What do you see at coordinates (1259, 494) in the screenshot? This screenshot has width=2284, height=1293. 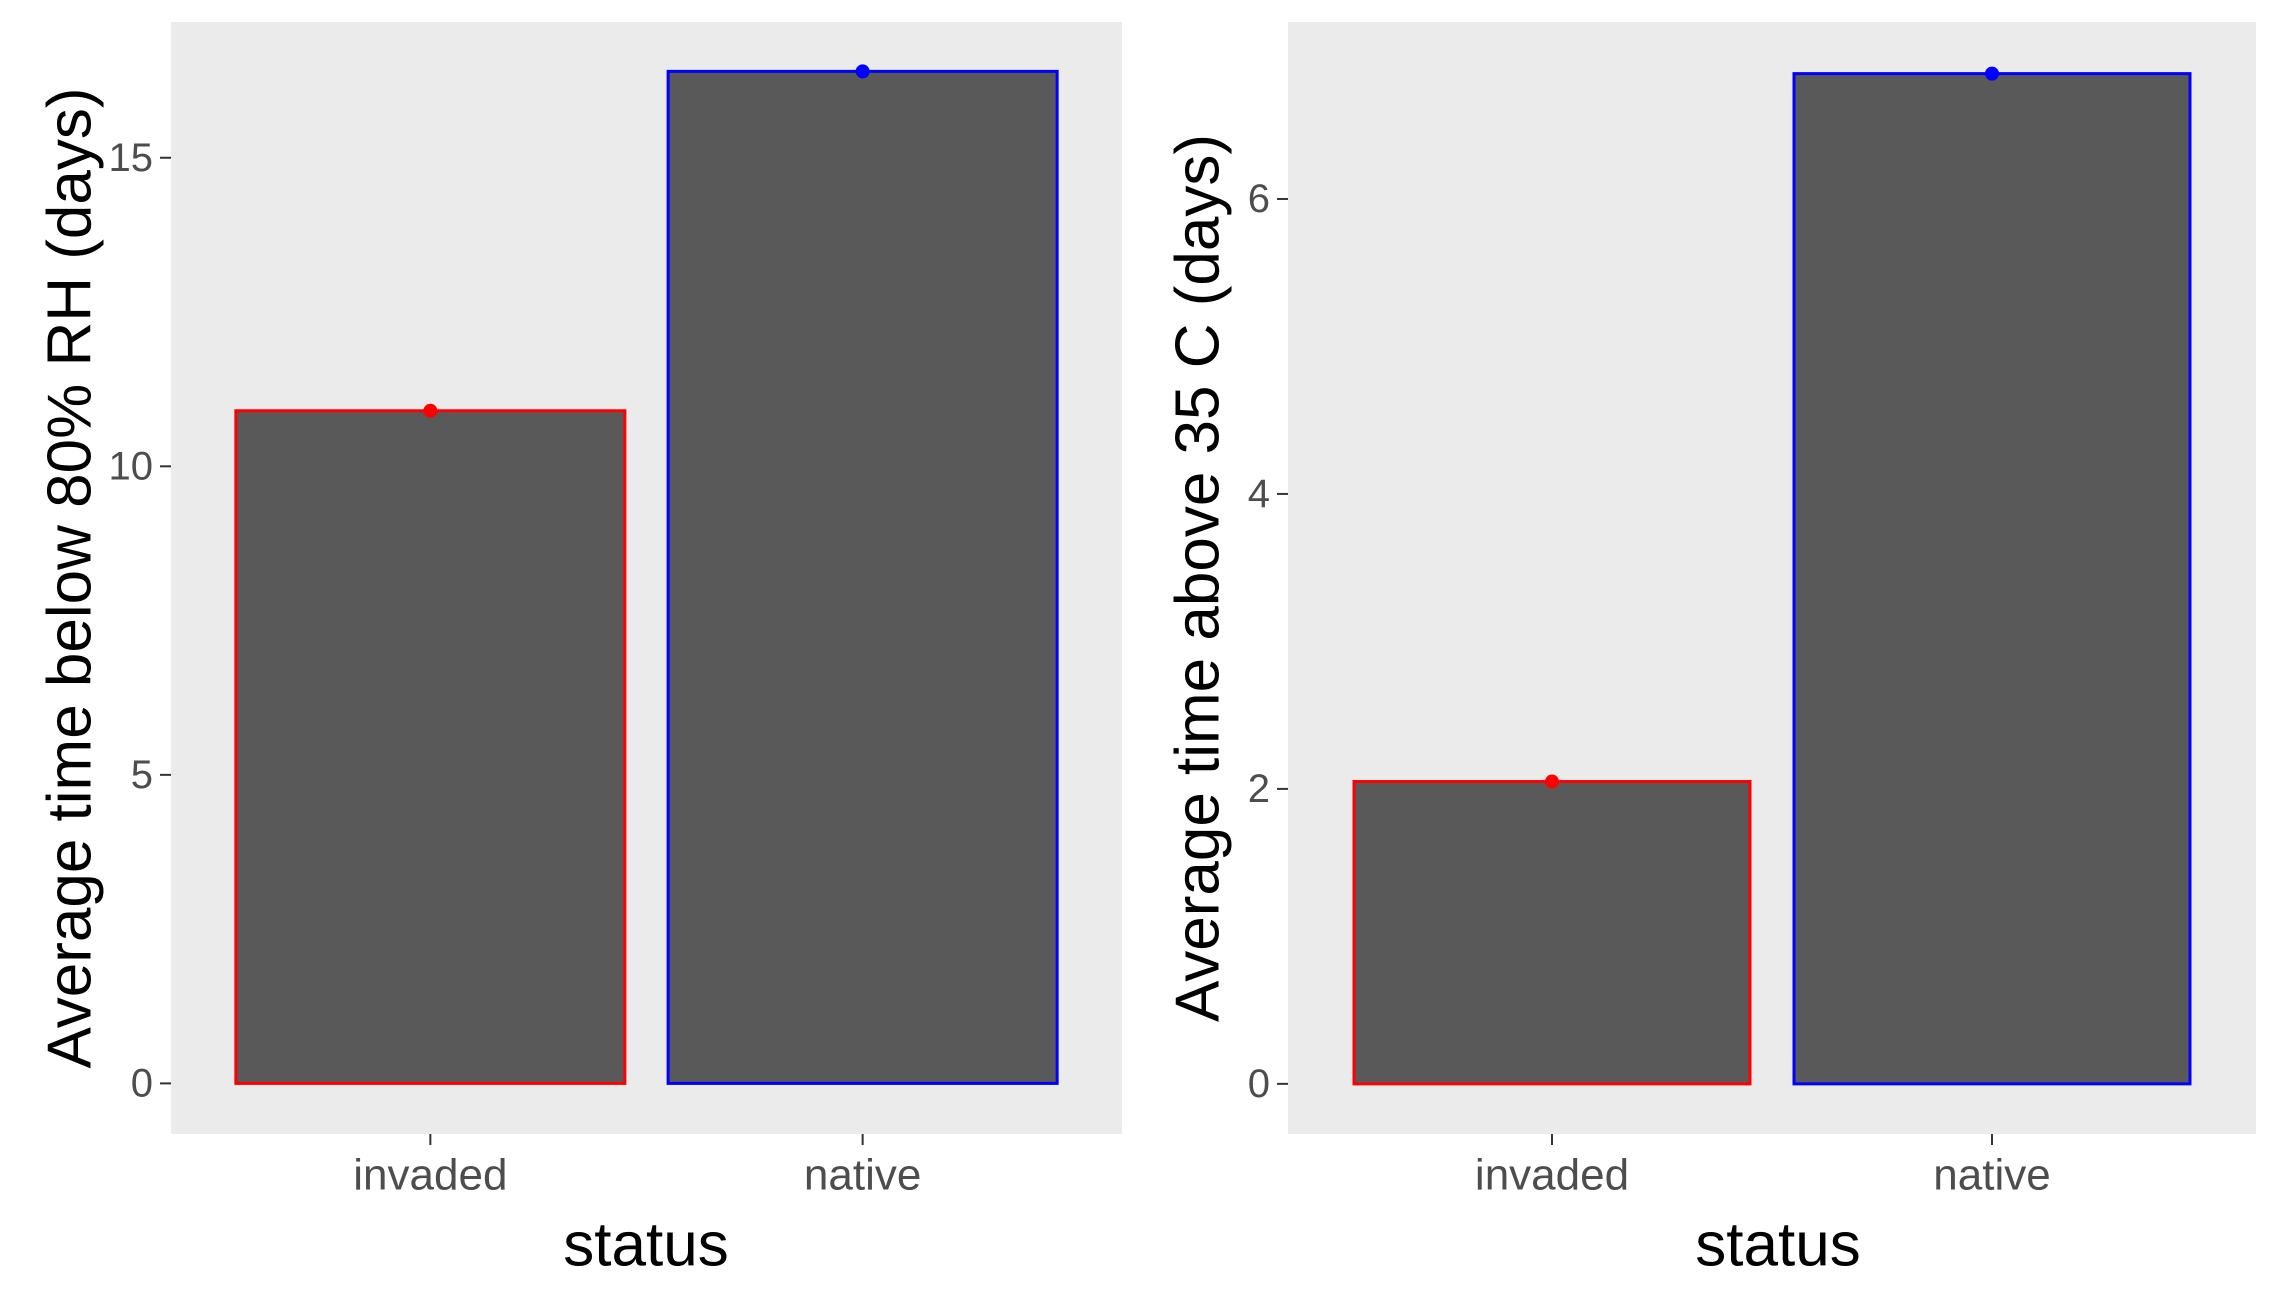 I see `y-tick-label: 4` at bounding box center [1259, 494].